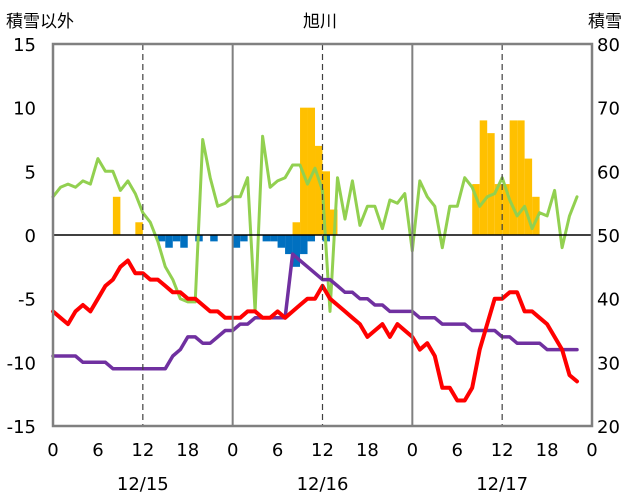 This screenshot has width=636, height=501. What do you see at coordinates (27, 300) in the screenshot?
I see `left-tick-label: -5` at bounding box center [27, 300].